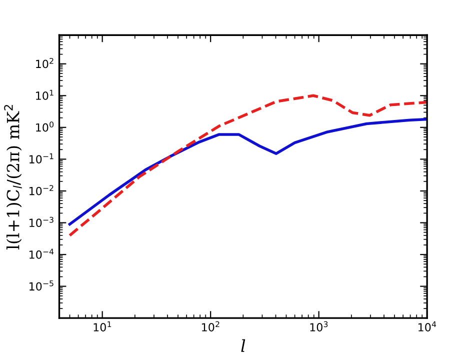 The height and width of the screenshot is (355, 474). I want to click on y-tick-label: 10$^{−3}$, so click(42, 222).